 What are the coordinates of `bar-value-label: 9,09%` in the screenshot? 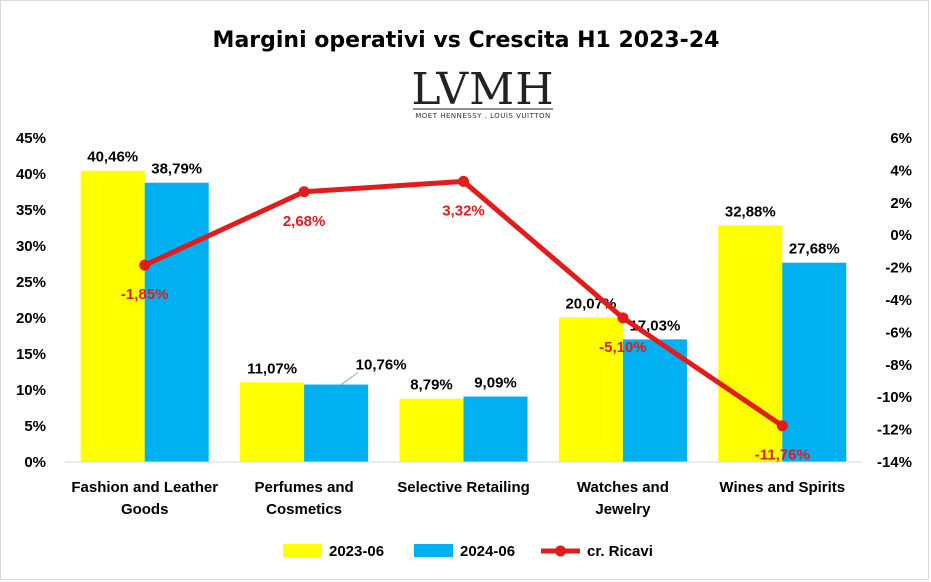 It's located at (495, 383).